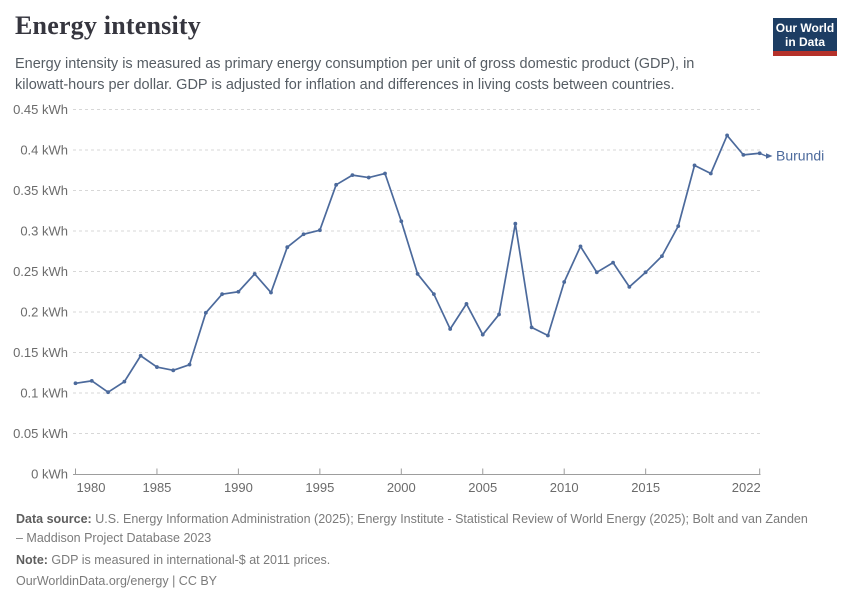  What do you see at coordinates (54, 519) in the screenshot?
I see `data-source-label: Data source:` at bounding box center [54, 519].